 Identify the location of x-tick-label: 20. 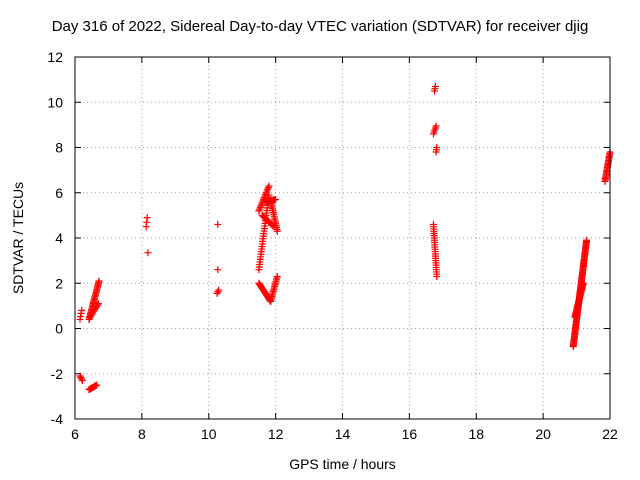
(543, 434).